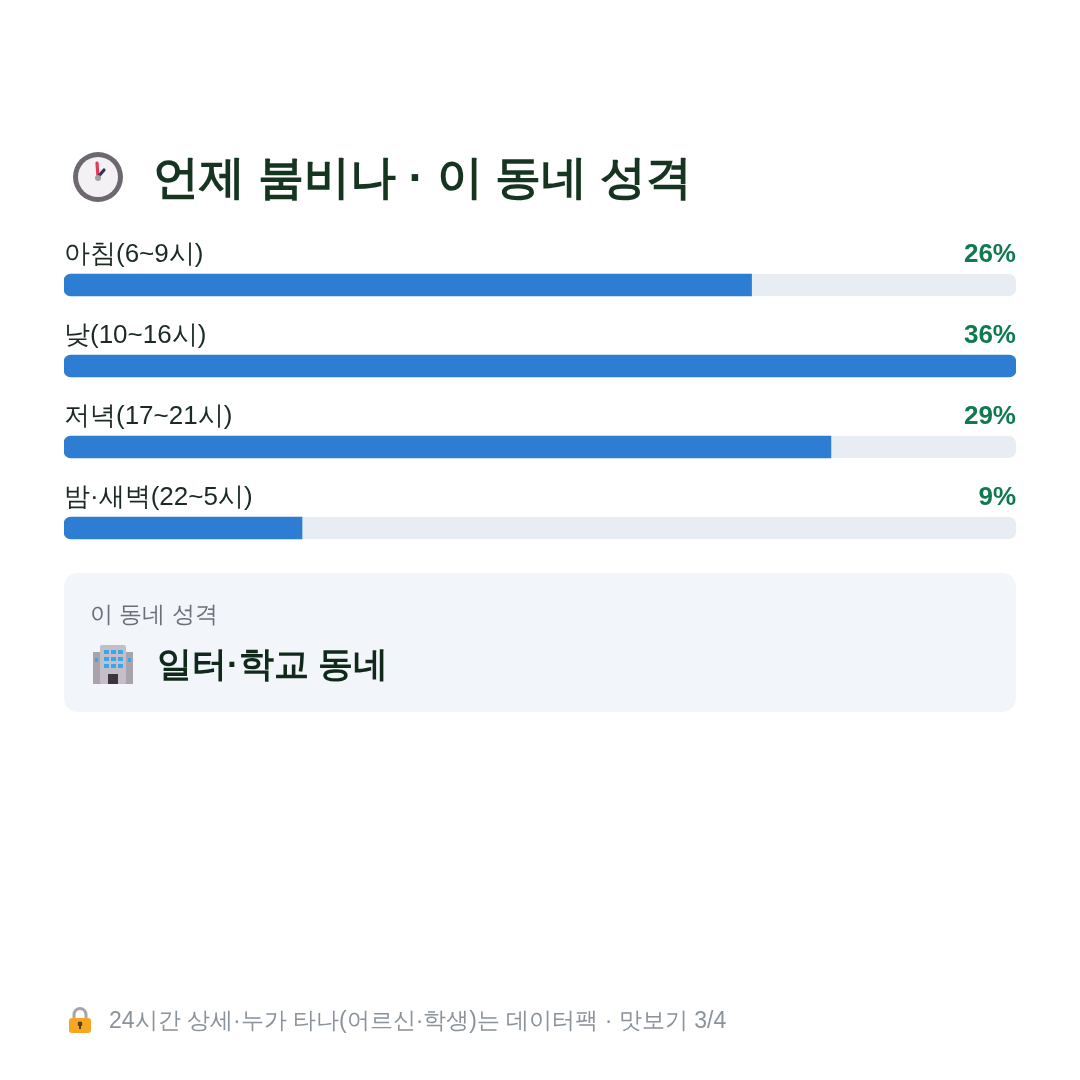  Describe the element at coordinates (158, 496) in the screenshot. I see `y-tick-label: 밤·새벽(22~5시)` at that location.